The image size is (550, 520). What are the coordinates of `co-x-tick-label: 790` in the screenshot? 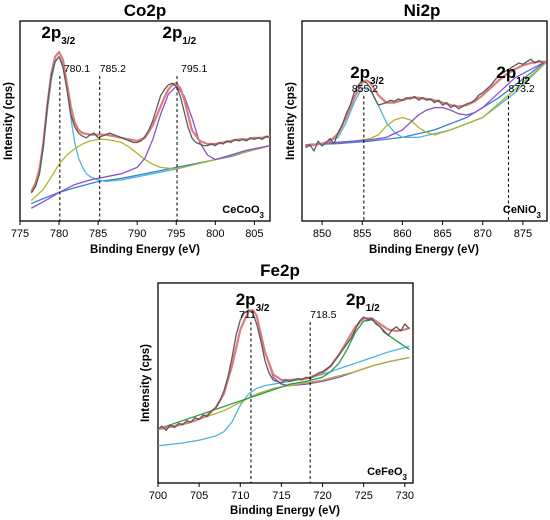 It's located at (137, 234).